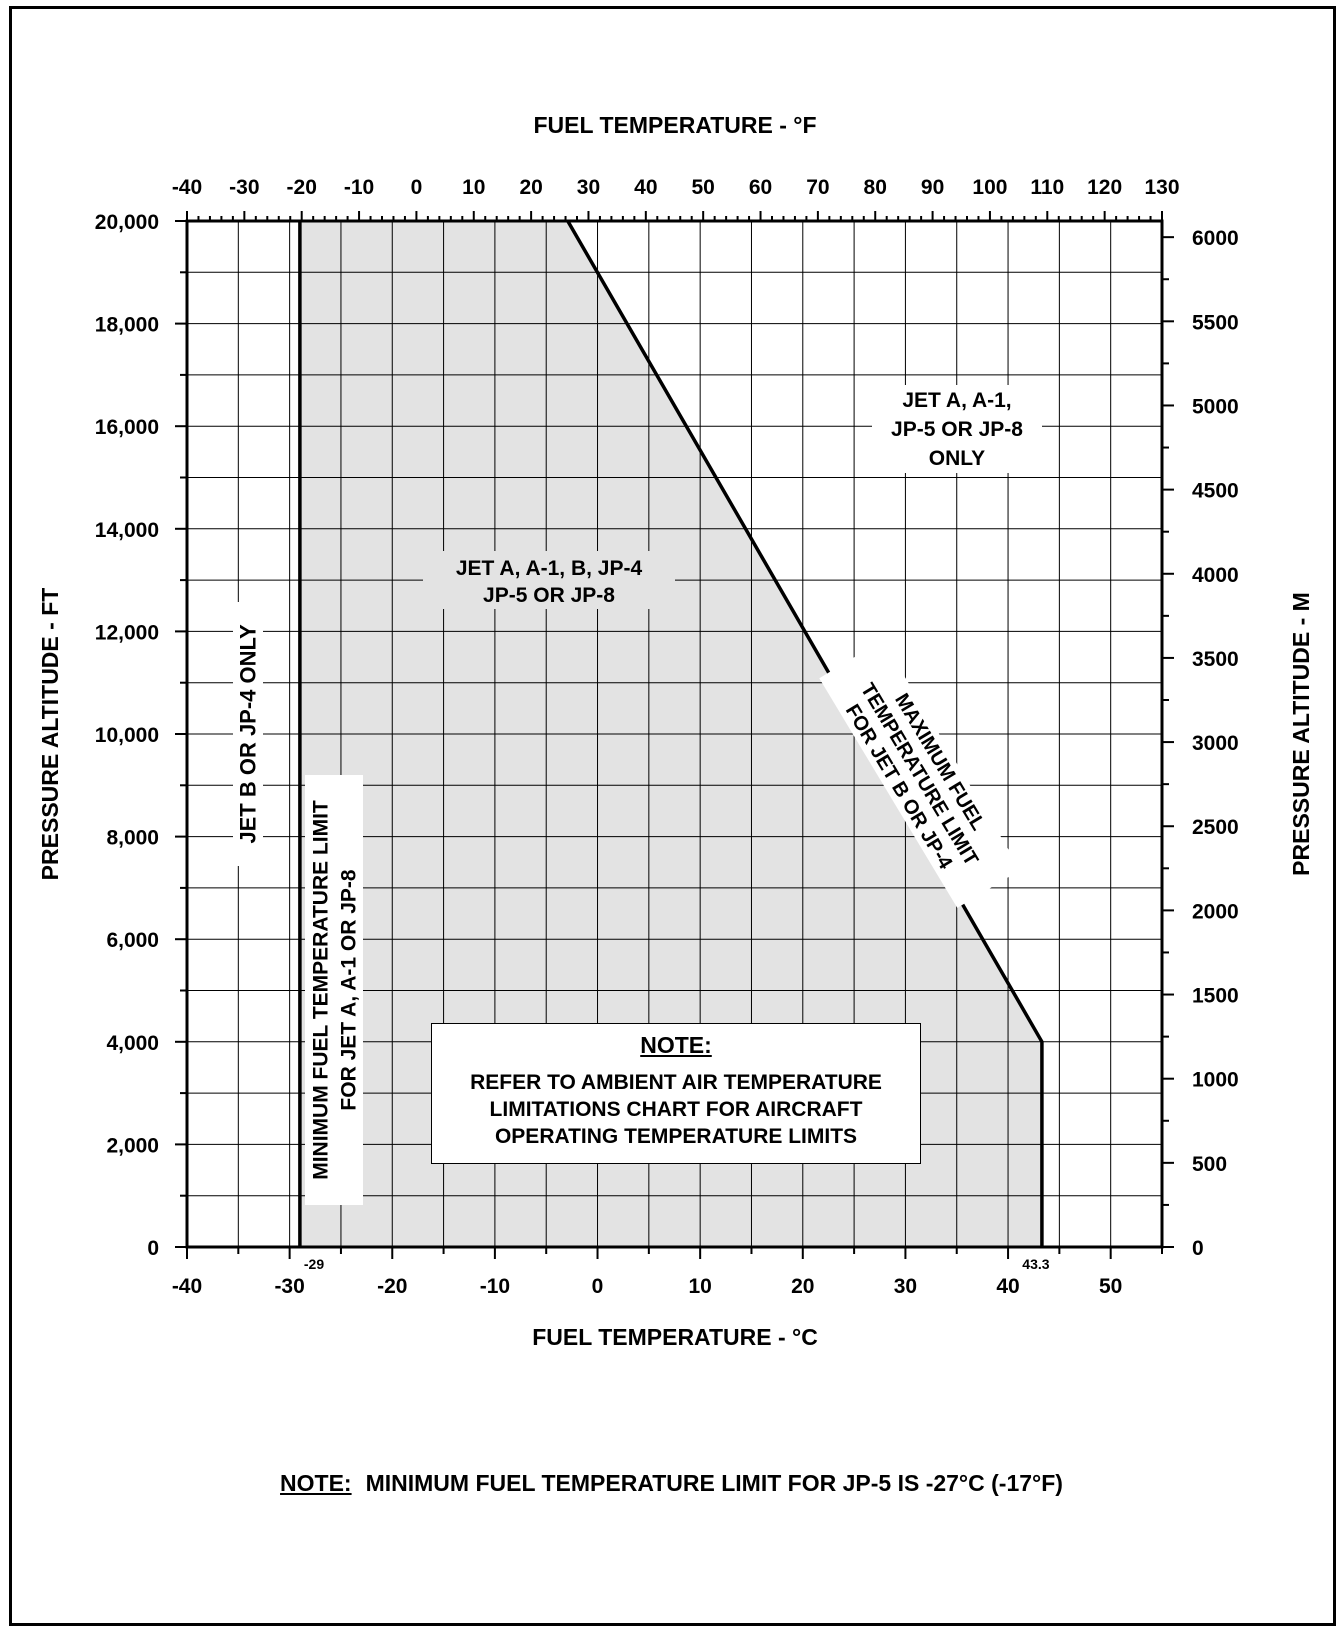 The width and height of the screenshot is (1343, 1626). I want to click on fahrenheit-tick-label: 130, so click(1161, 187).